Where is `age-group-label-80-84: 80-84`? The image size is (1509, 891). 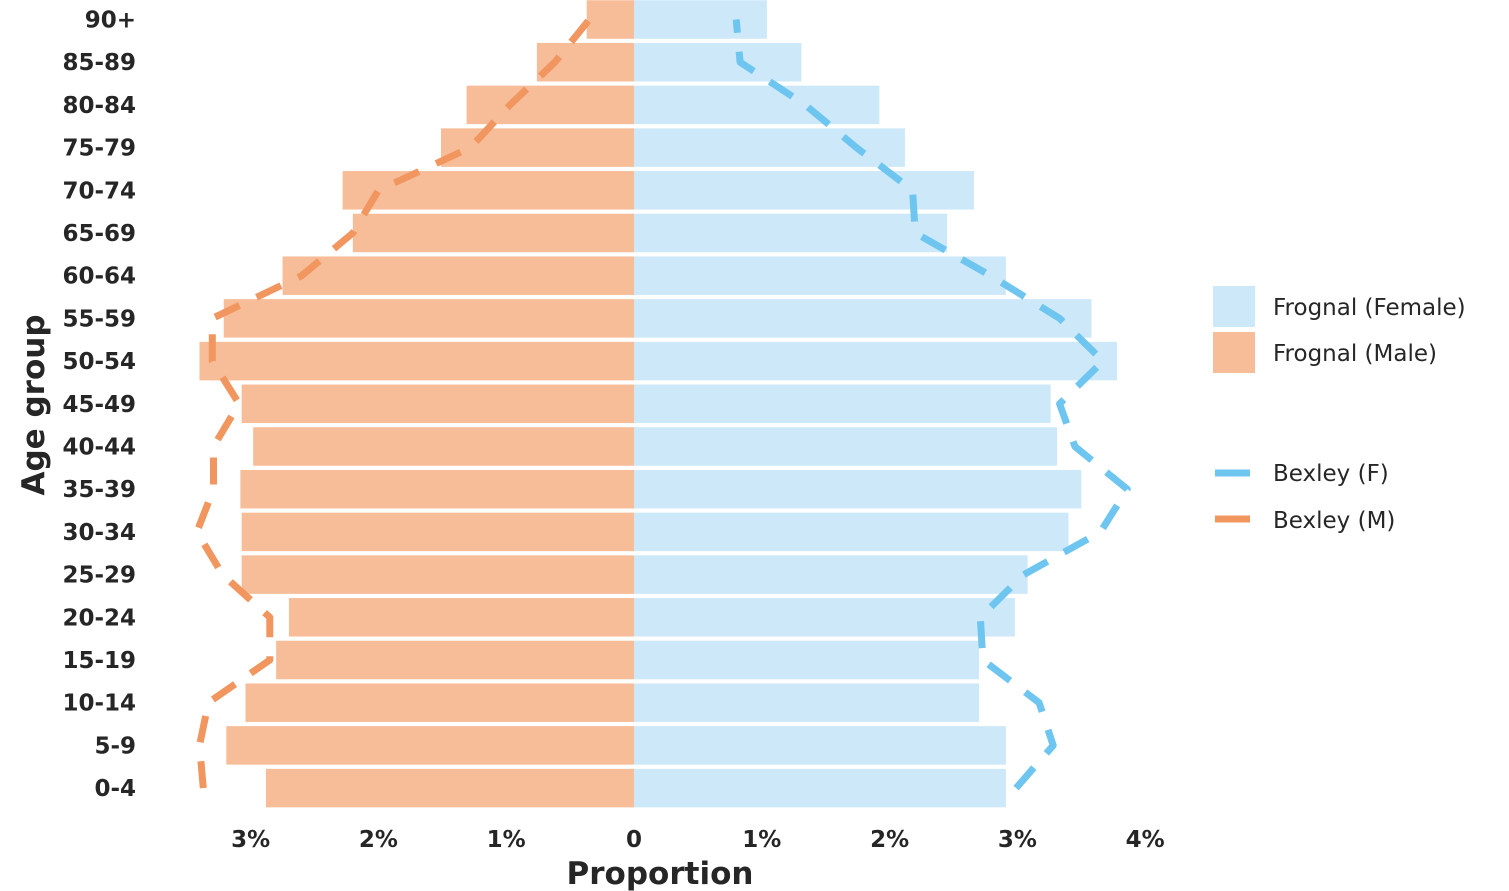
age-group-label-80-84: 80-84 is located at coordinates (99, 106).